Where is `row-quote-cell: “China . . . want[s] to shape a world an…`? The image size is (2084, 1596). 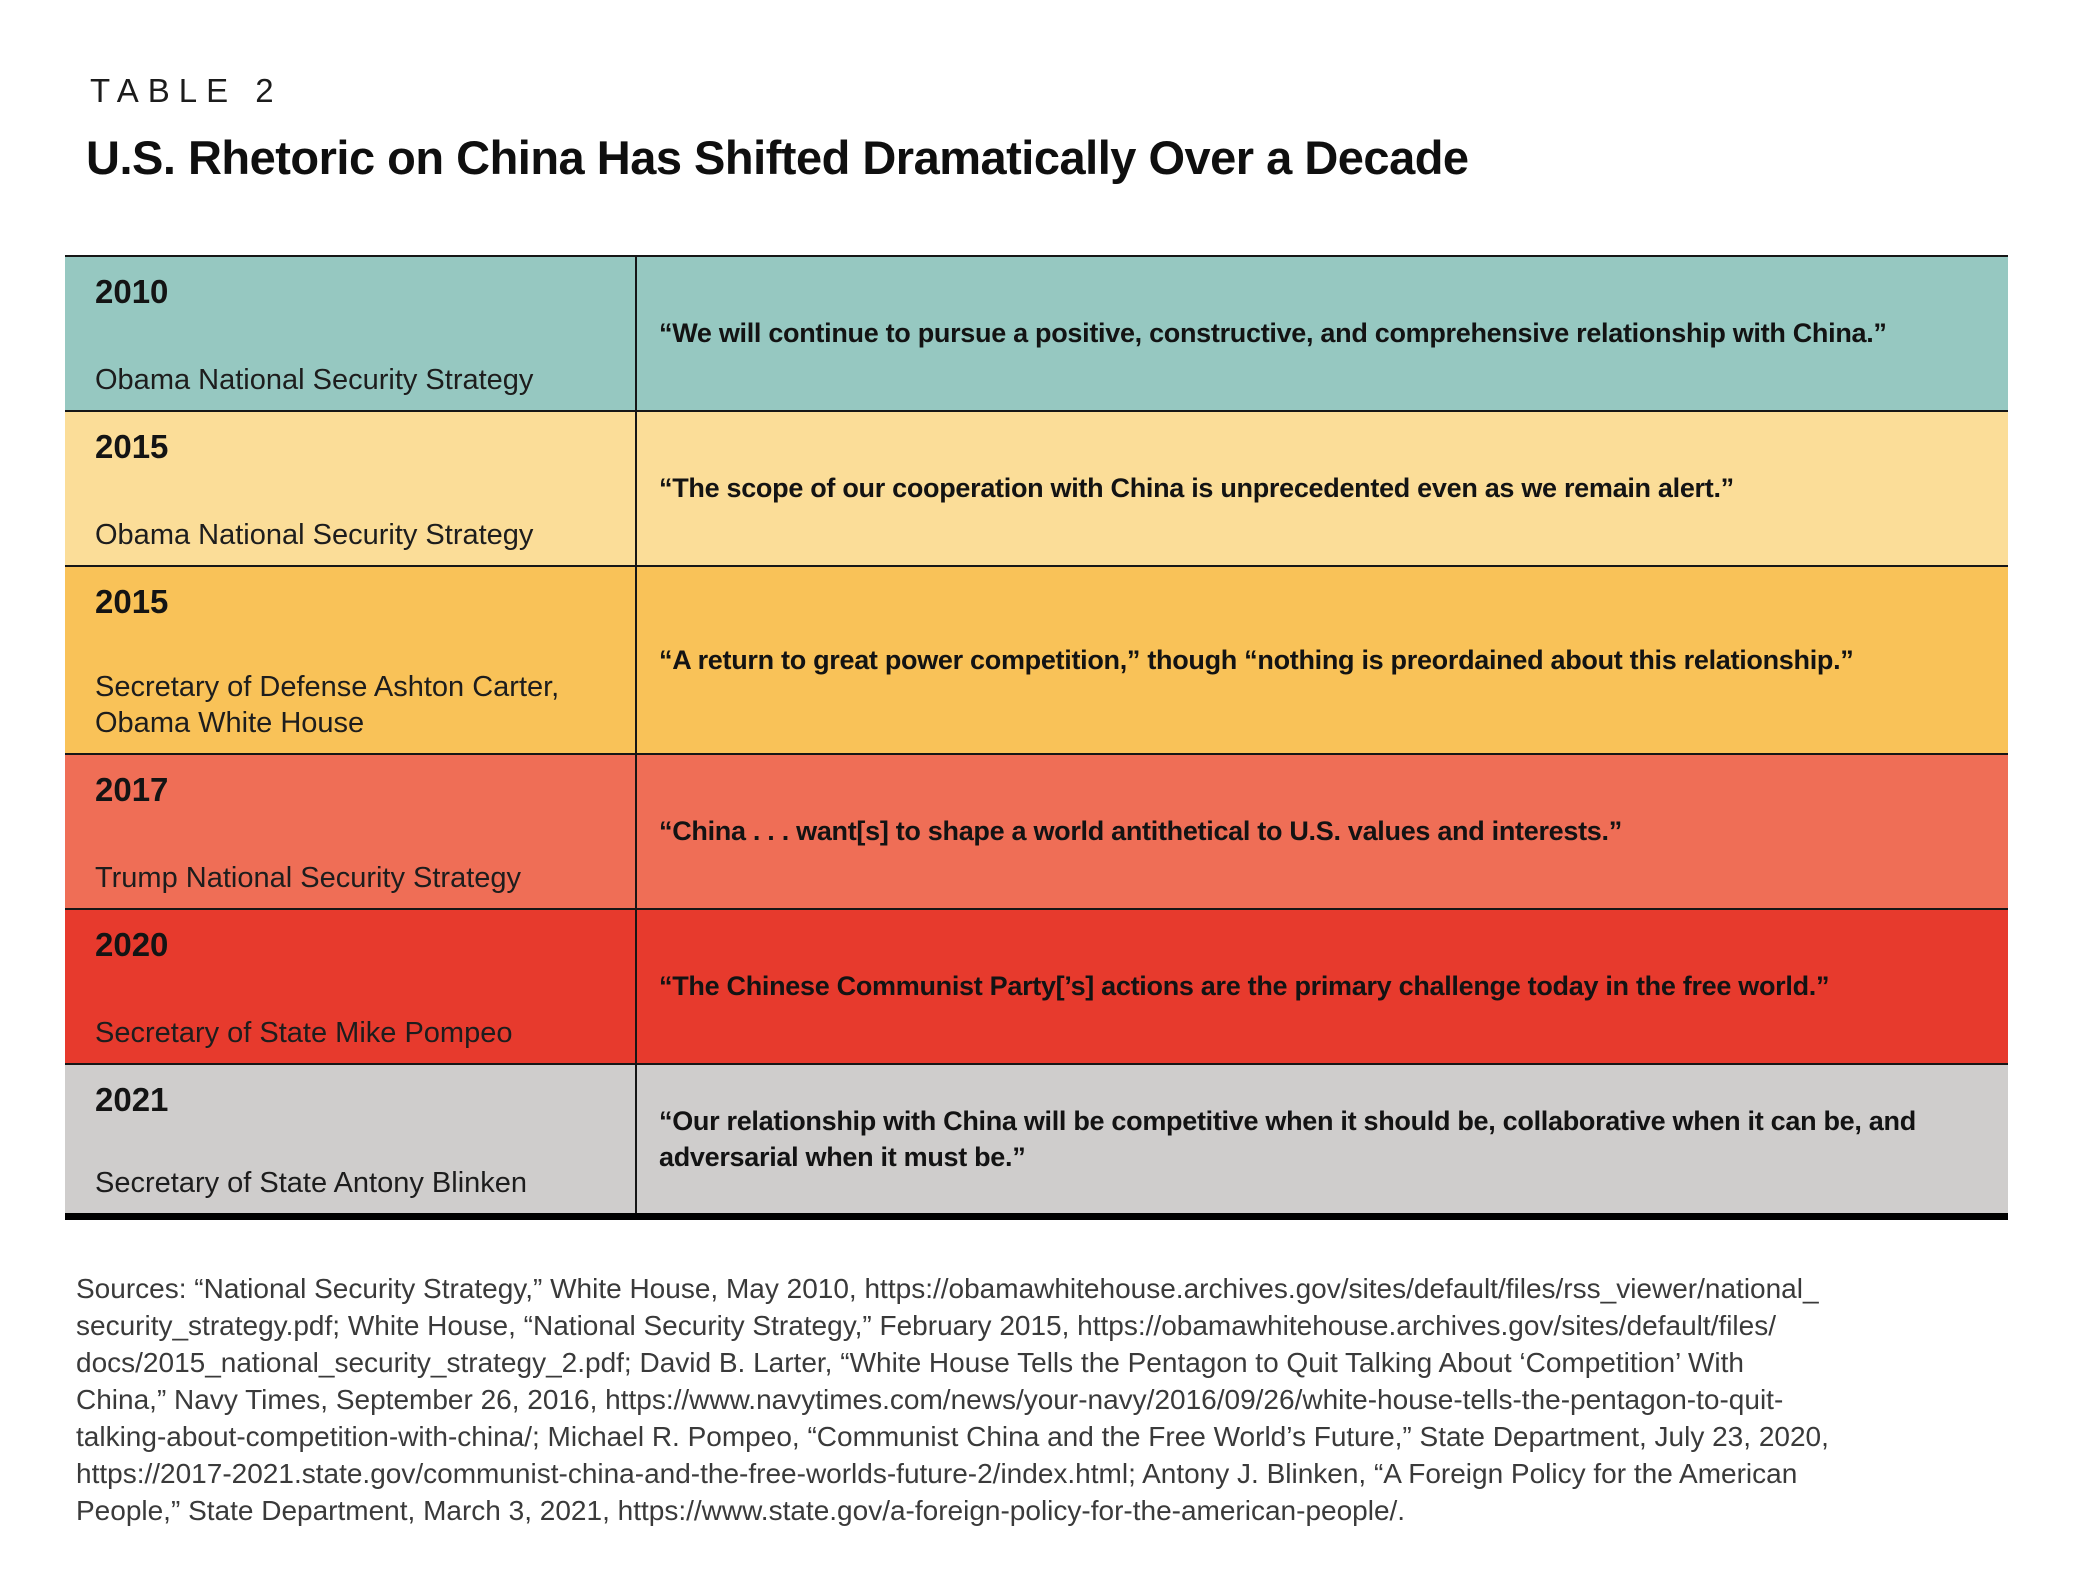
row-quote-cell: “China . . . want[s] to shape a world an… is located at coordinates (1322, 831).